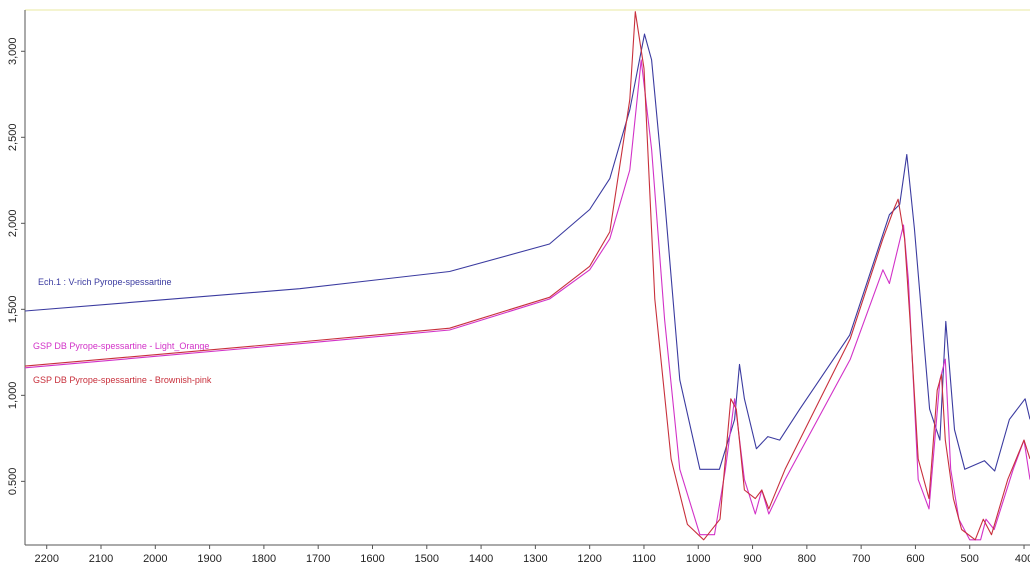 This screenshot has height=568, width=1030. What do you see at coordinates (155, 559) in the screenshot?
I see `x-tick-label: 2000` at bounding box center [155, 559].